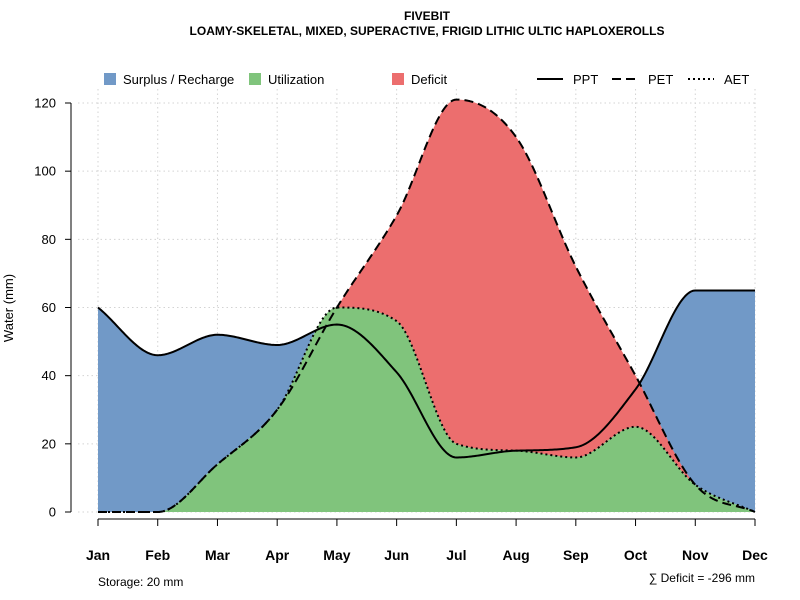 Image resolution: width=800 pixels, height=600 pixels. What do you see at coordinates (49, 443) in the screenshot?
I see `y-tick-label: 20` at bounding box center [49, 443].